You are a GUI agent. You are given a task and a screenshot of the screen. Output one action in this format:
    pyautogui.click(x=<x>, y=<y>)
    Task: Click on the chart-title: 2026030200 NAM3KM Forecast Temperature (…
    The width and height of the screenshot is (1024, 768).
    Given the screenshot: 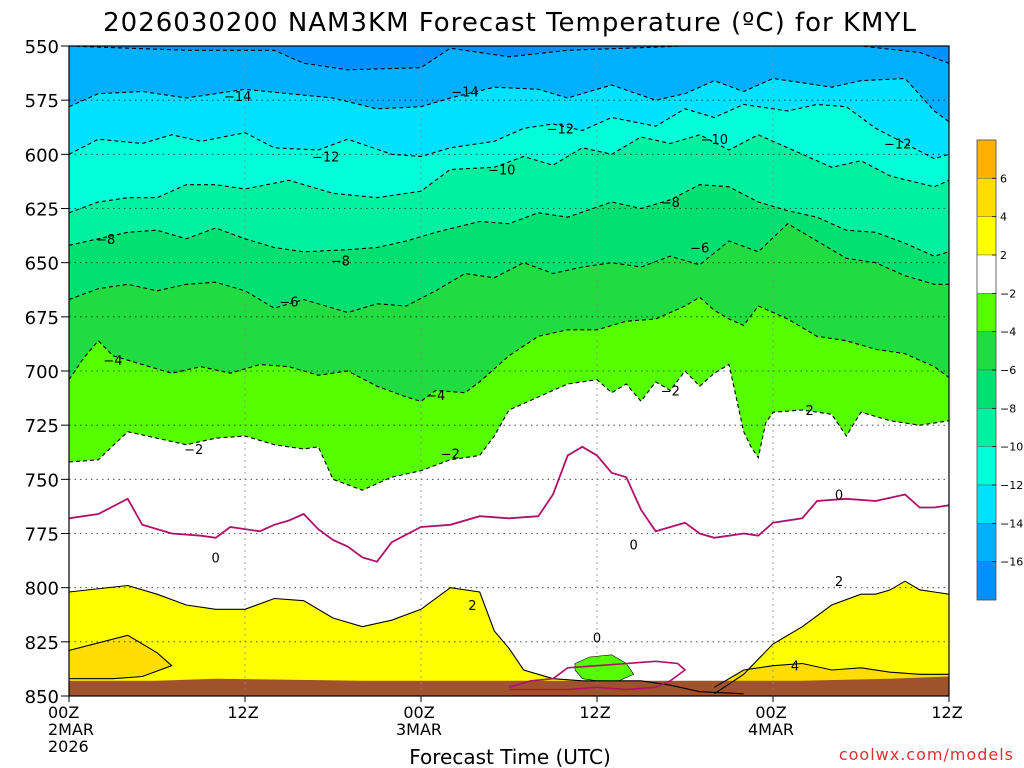 What is the action you would take?
    pyautogui.click(x=510, y=23)
    